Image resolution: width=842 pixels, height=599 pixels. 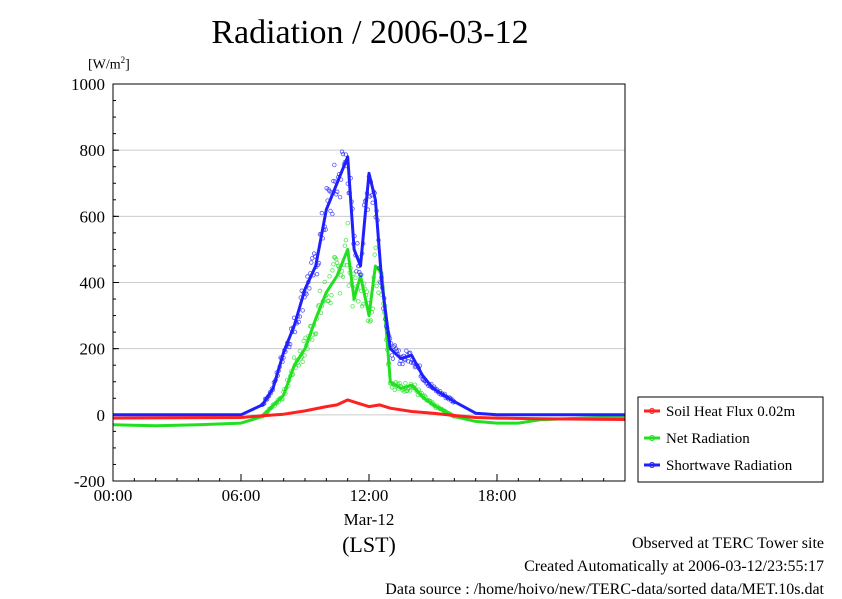 What do you see at coordinates (369, 544) in the screenshot?
I see `x-axis-label: (LST)` at bounding box center [369, 544].